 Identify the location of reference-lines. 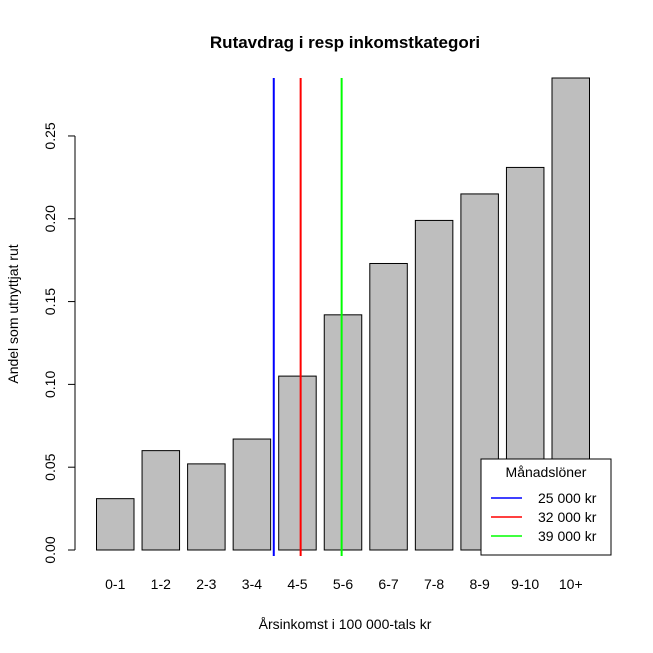
(307, 317).